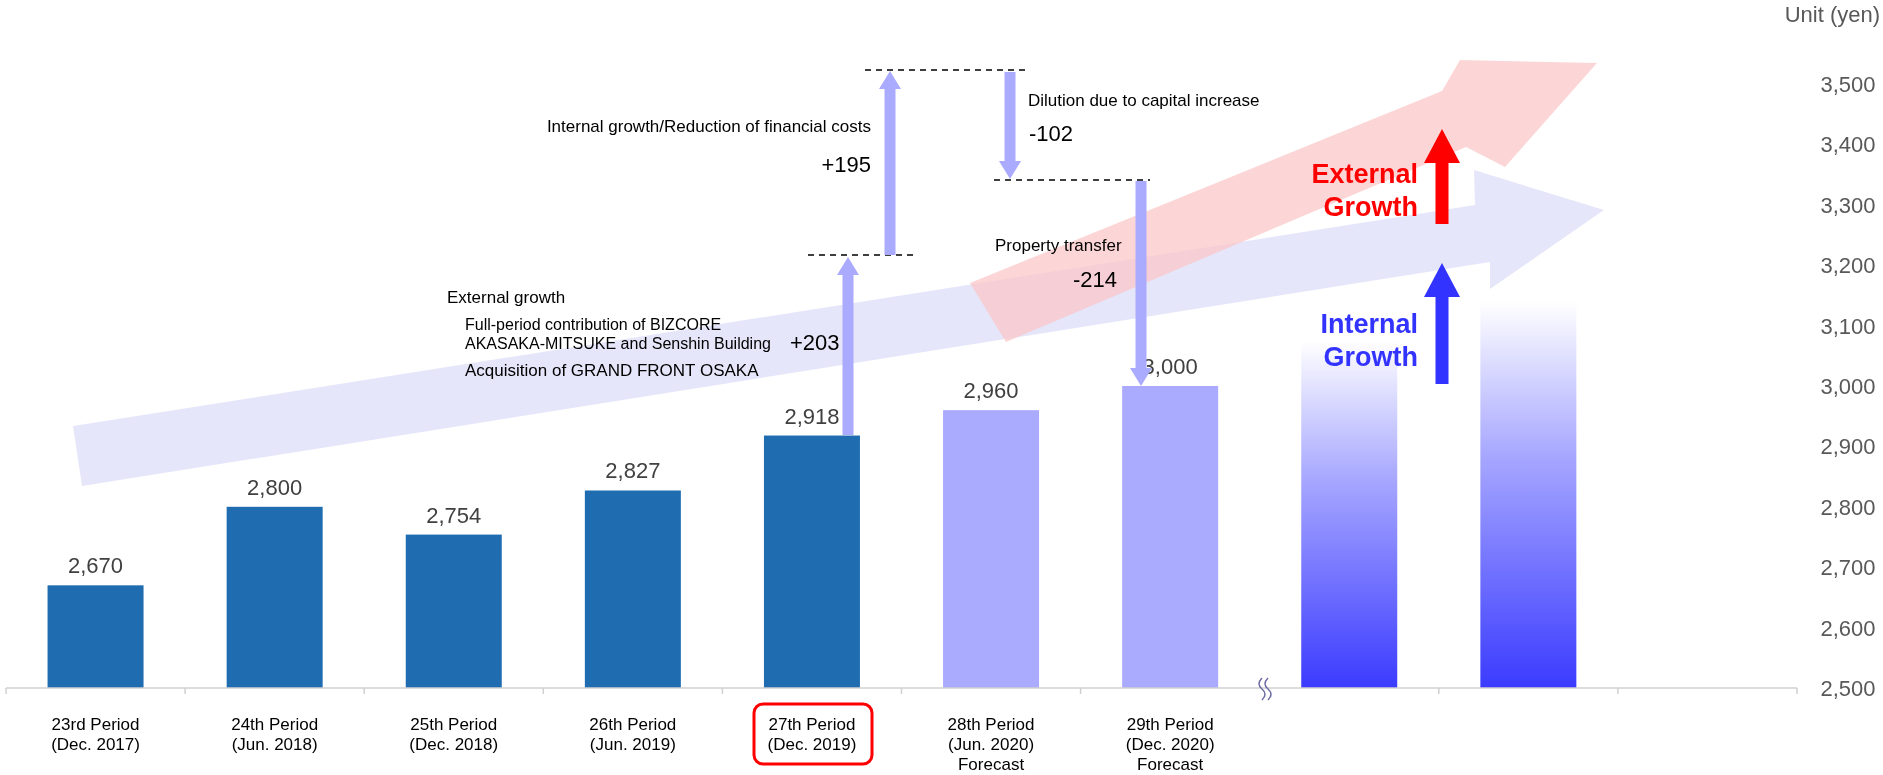 The height and width of the screenshot is (775, 1883). What do you see at coordinates (1170, 744) in the screenshot?
I see `x-tick-label: 29th Period (Dec. 2020) Forecast` at bounding box center [1170, 744].